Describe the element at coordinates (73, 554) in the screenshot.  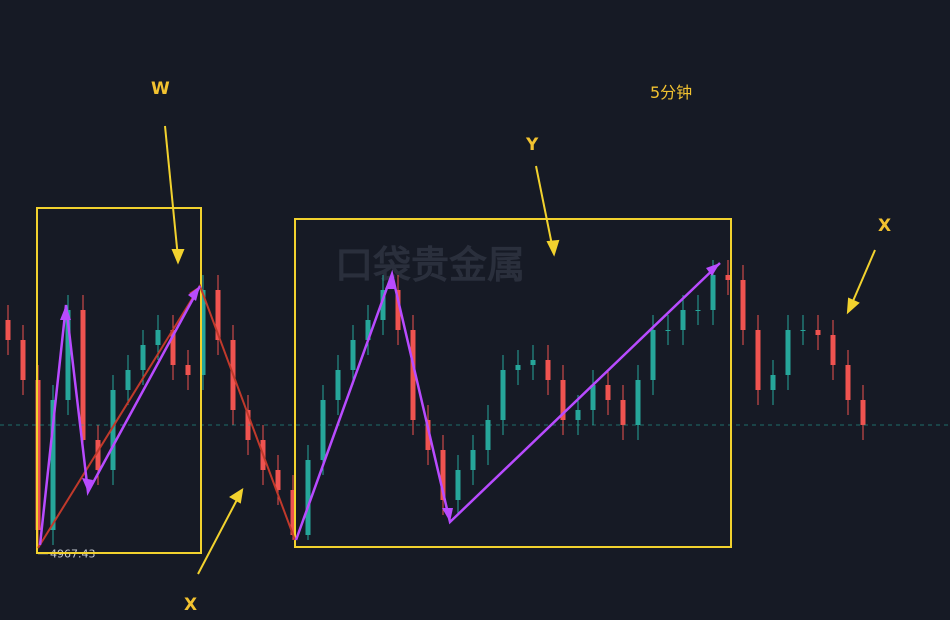
I see `low-label: 4967.43` at that location.